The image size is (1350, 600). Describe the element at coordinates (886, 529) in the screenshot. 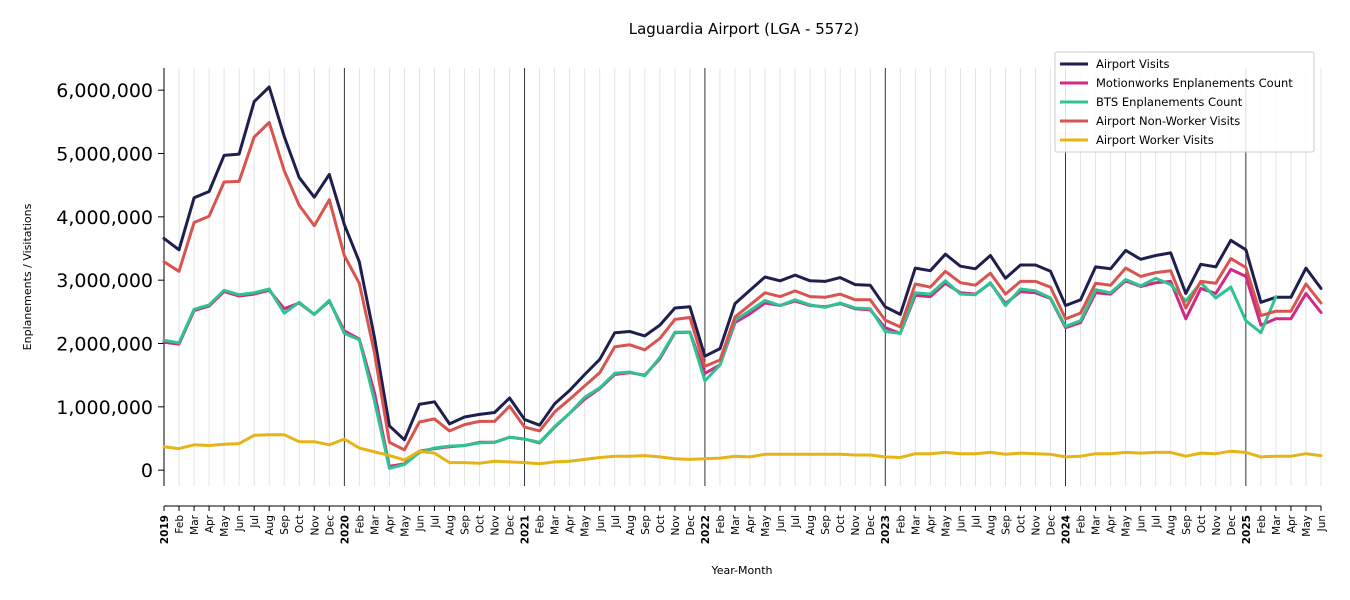

I see `x-tick-label: 2023` at that location.